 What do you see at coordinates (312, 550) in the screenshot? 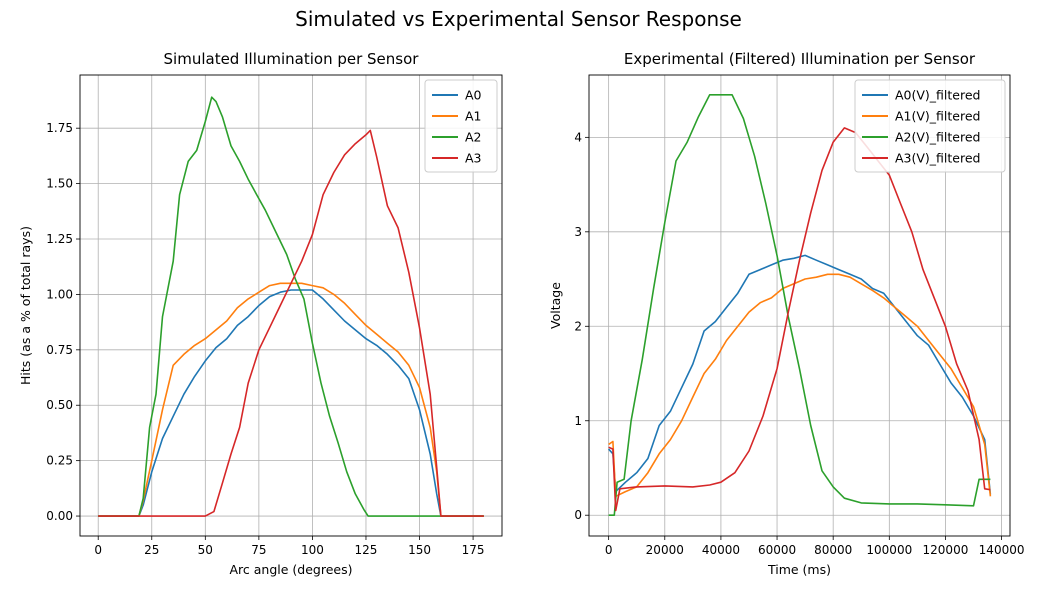
I see `x-tick-label: 100` at bounding box center [312, 550].